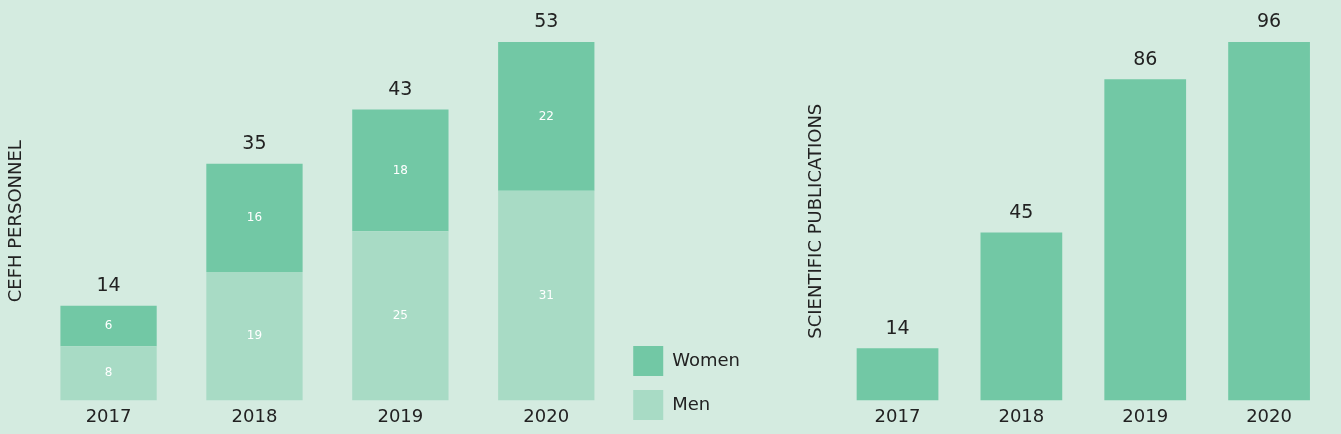 This screenshot has width=1341, height=434. Describe the element at coordinates (1021, 210) in the screenshot. I see `data-label: 45` at that location.